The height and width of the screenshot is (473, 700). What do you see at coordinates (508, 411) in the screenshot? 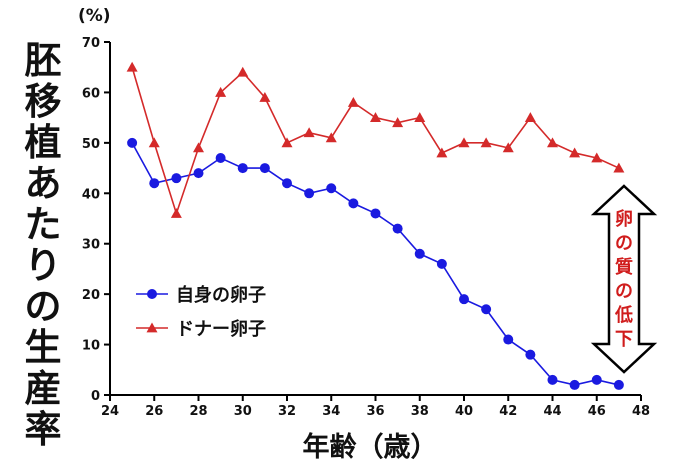
I see `x-tick-label: 42` at bounding box center [508, 411].